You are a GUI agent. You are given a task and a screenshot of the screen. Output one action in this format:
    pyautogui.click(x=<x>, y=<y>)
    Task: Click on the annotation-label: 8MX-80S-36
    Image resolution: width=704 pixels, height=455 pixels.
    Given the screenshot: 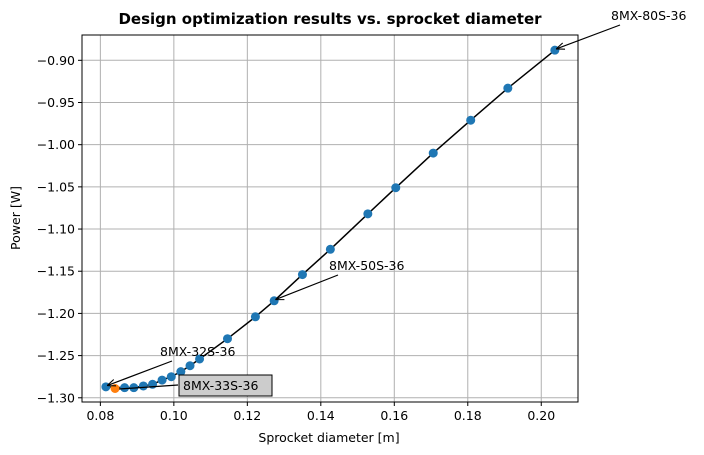 What is the action you would take?
    pyautogui.click(x=648, y=15)
    